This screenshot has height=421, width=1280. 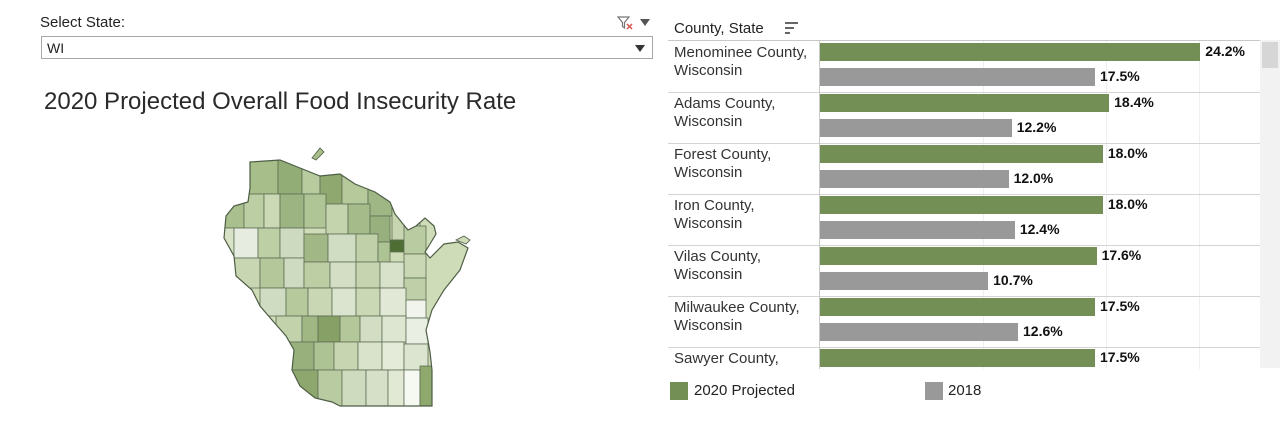 What do you see at coordinates (717, 265) in the screenshot?
I see `county-label: Vilas County, Wisconsin` at bounding box center [717, 265].